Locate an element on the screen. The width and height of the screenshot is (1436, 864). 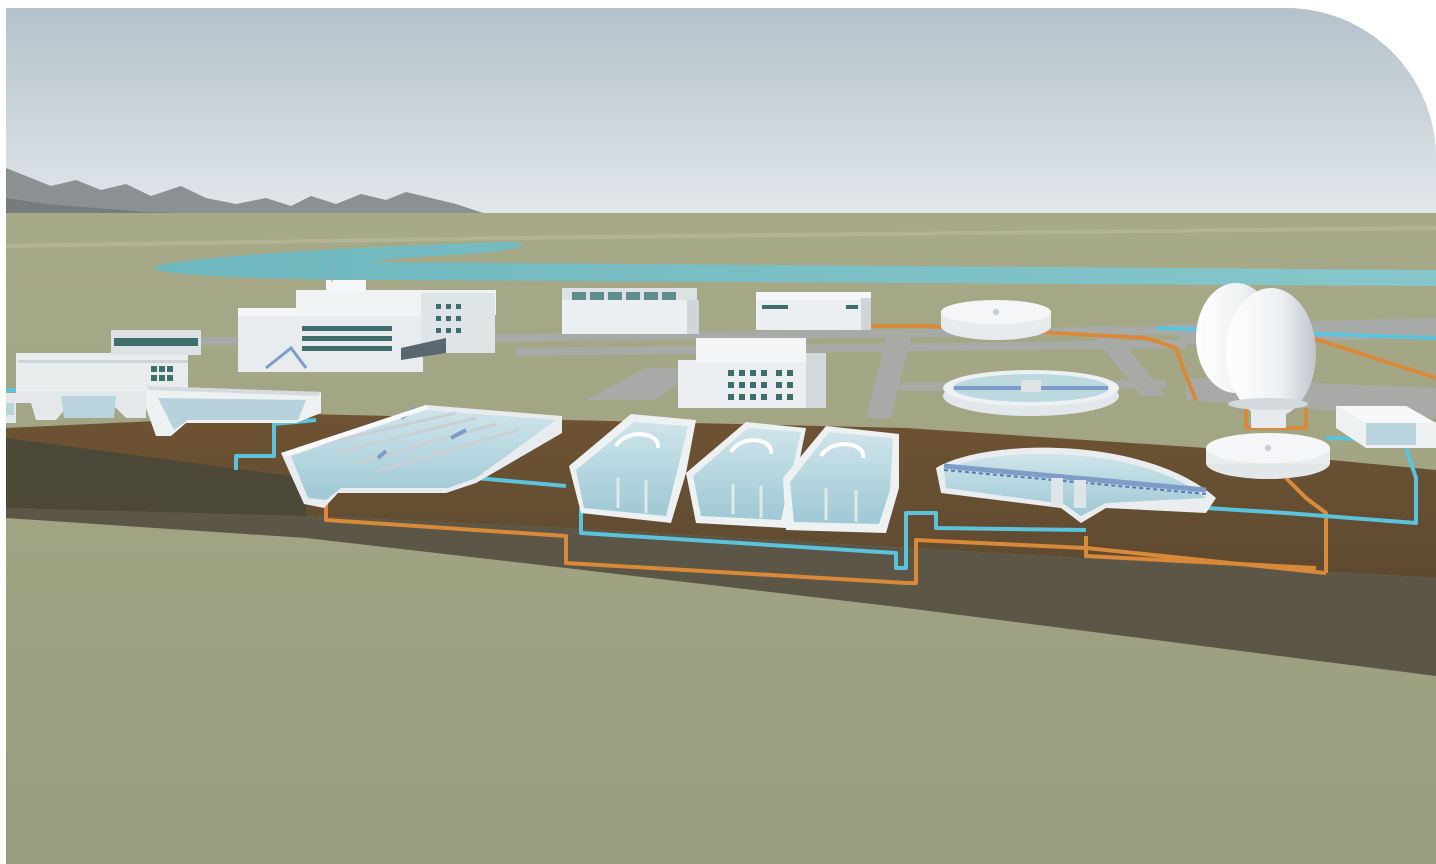
thickener-far is located at coordinates (996, 320).